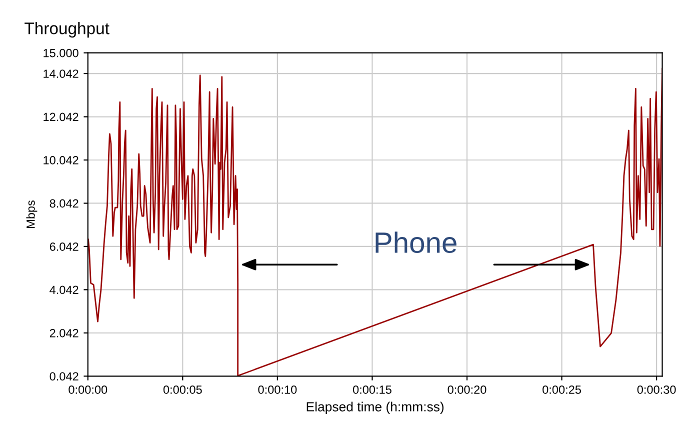 The height and width of the screenshot is (426, 692). I want to click on x-tick-label: 0:00:15, so click(372, 389).